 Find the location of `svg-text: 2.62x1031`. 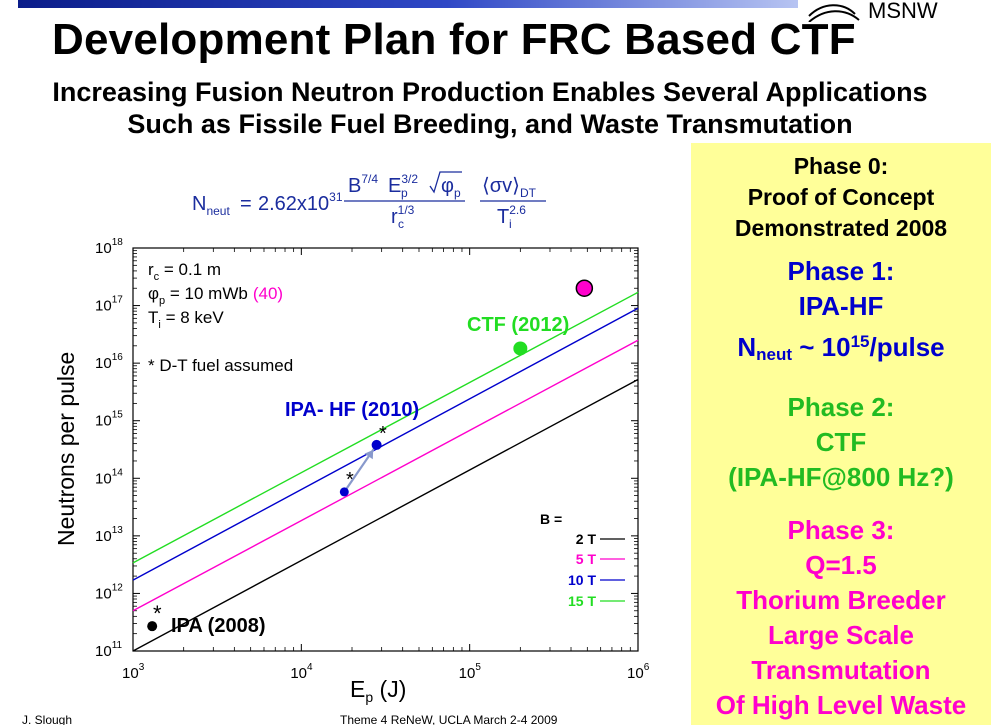

svg-text: 2.62x1031 is located at coordinates (300, 202).